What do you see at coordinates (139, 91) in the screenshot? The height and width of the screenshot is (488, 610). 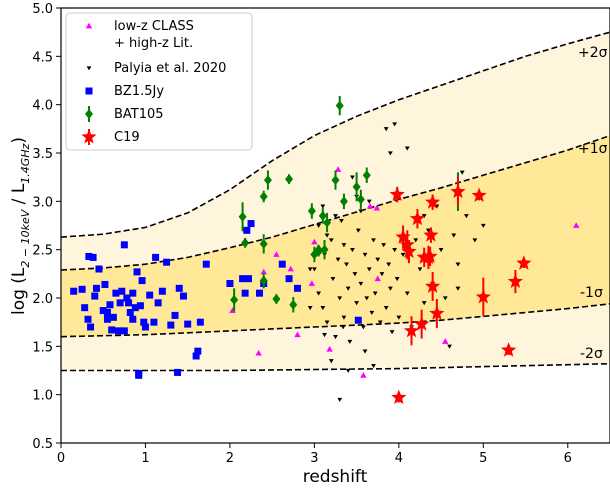 I see `legend-label: BZ1.5Jy` at bounding box center [139, 91].